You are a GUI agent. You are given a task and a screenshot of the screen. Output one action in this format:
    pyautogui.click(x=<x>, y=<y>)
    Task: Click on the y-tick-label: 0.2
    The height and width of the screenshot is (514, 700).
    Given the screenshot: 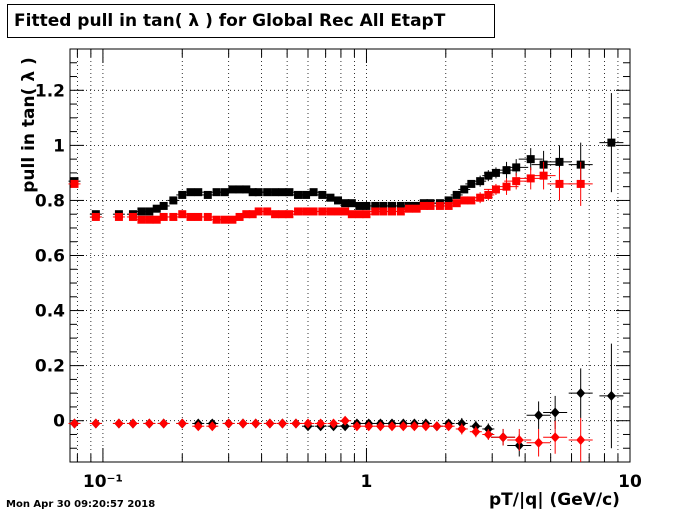 What is the action you would take?
    pyautogui.click(x=50, y=367)
    